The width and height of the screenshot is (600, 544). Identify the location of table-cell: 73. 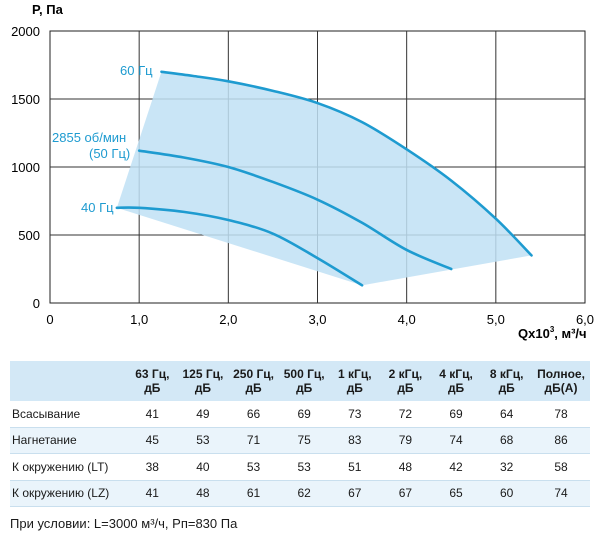
(355, 413).